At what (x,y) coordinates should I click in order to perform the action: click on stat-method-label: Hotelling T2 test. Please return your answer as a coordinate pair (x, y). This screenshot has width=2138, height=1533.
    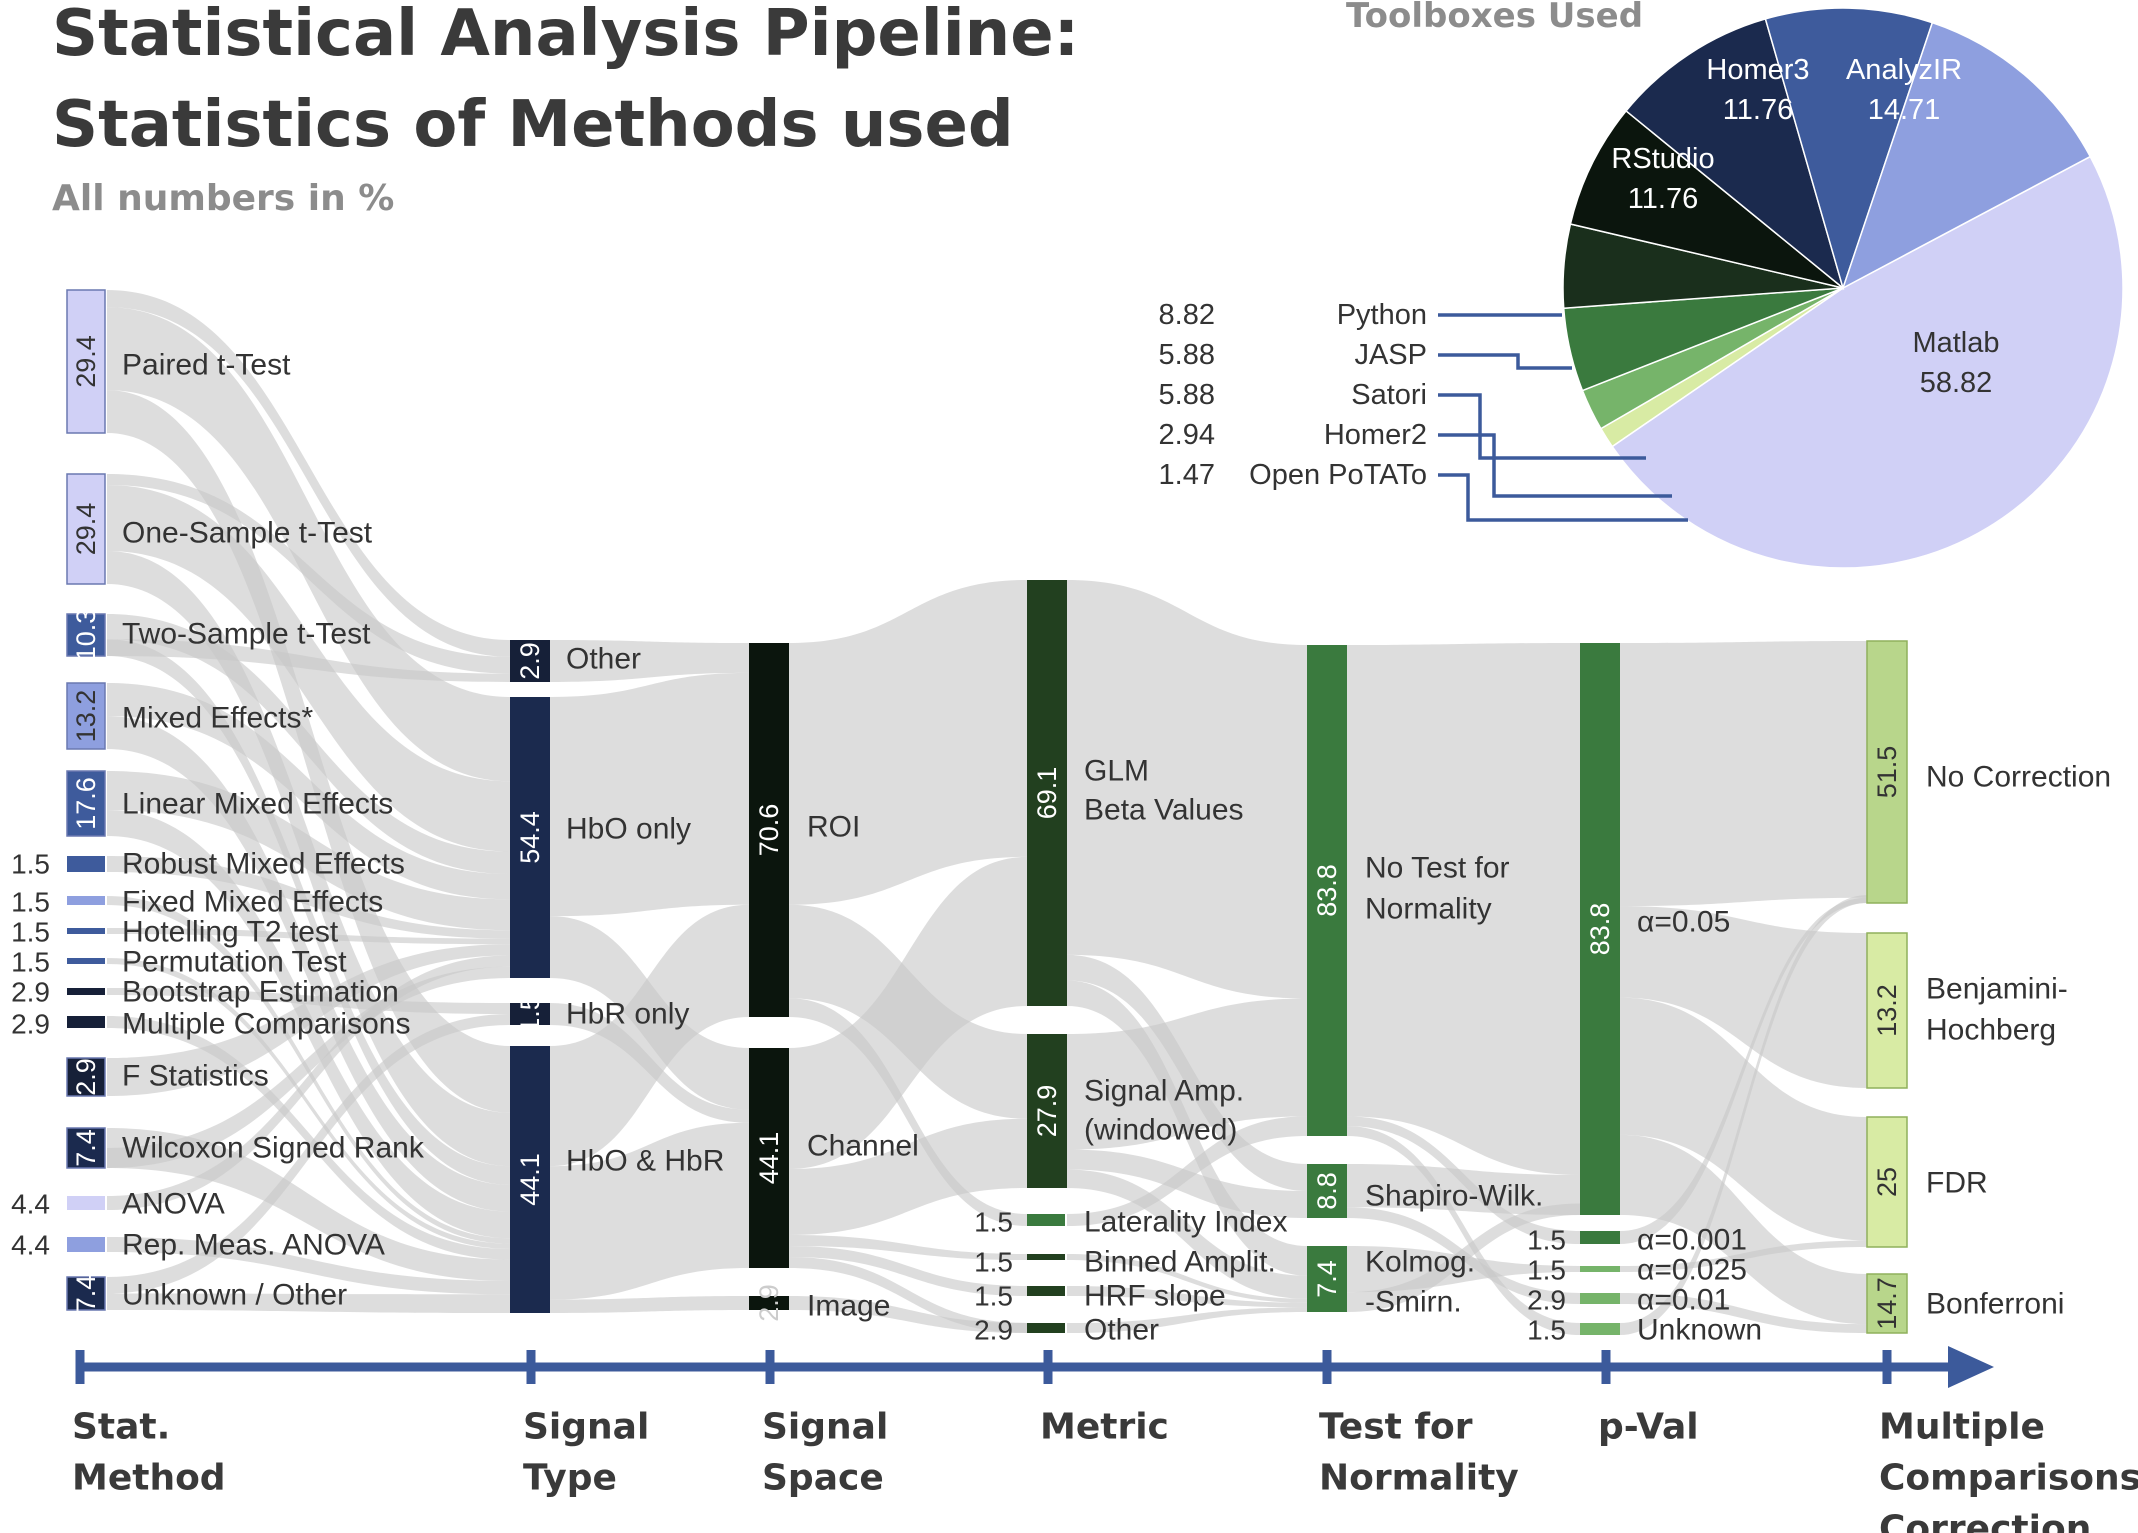
    Looking at the image, I should click on (230, 932).